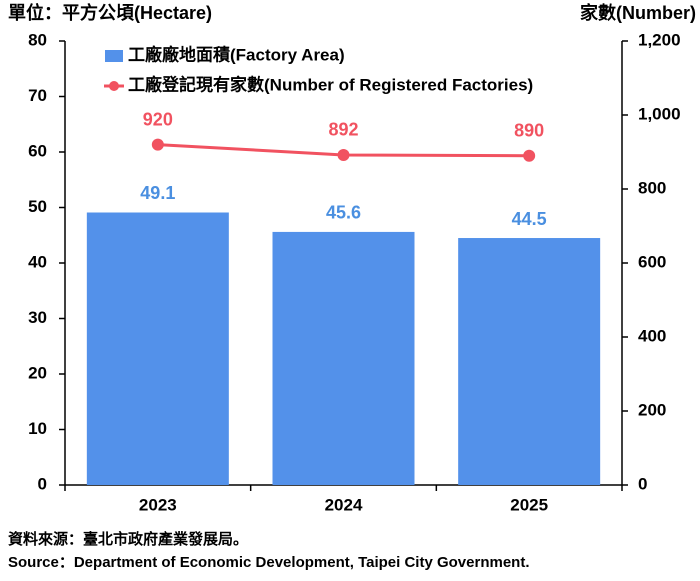 Image resolution: width=700 pixels, height=581 pixels. Describe the element at coordinates (37, 317) in the screenshot. I see `y-tick-label: 30` at that location.